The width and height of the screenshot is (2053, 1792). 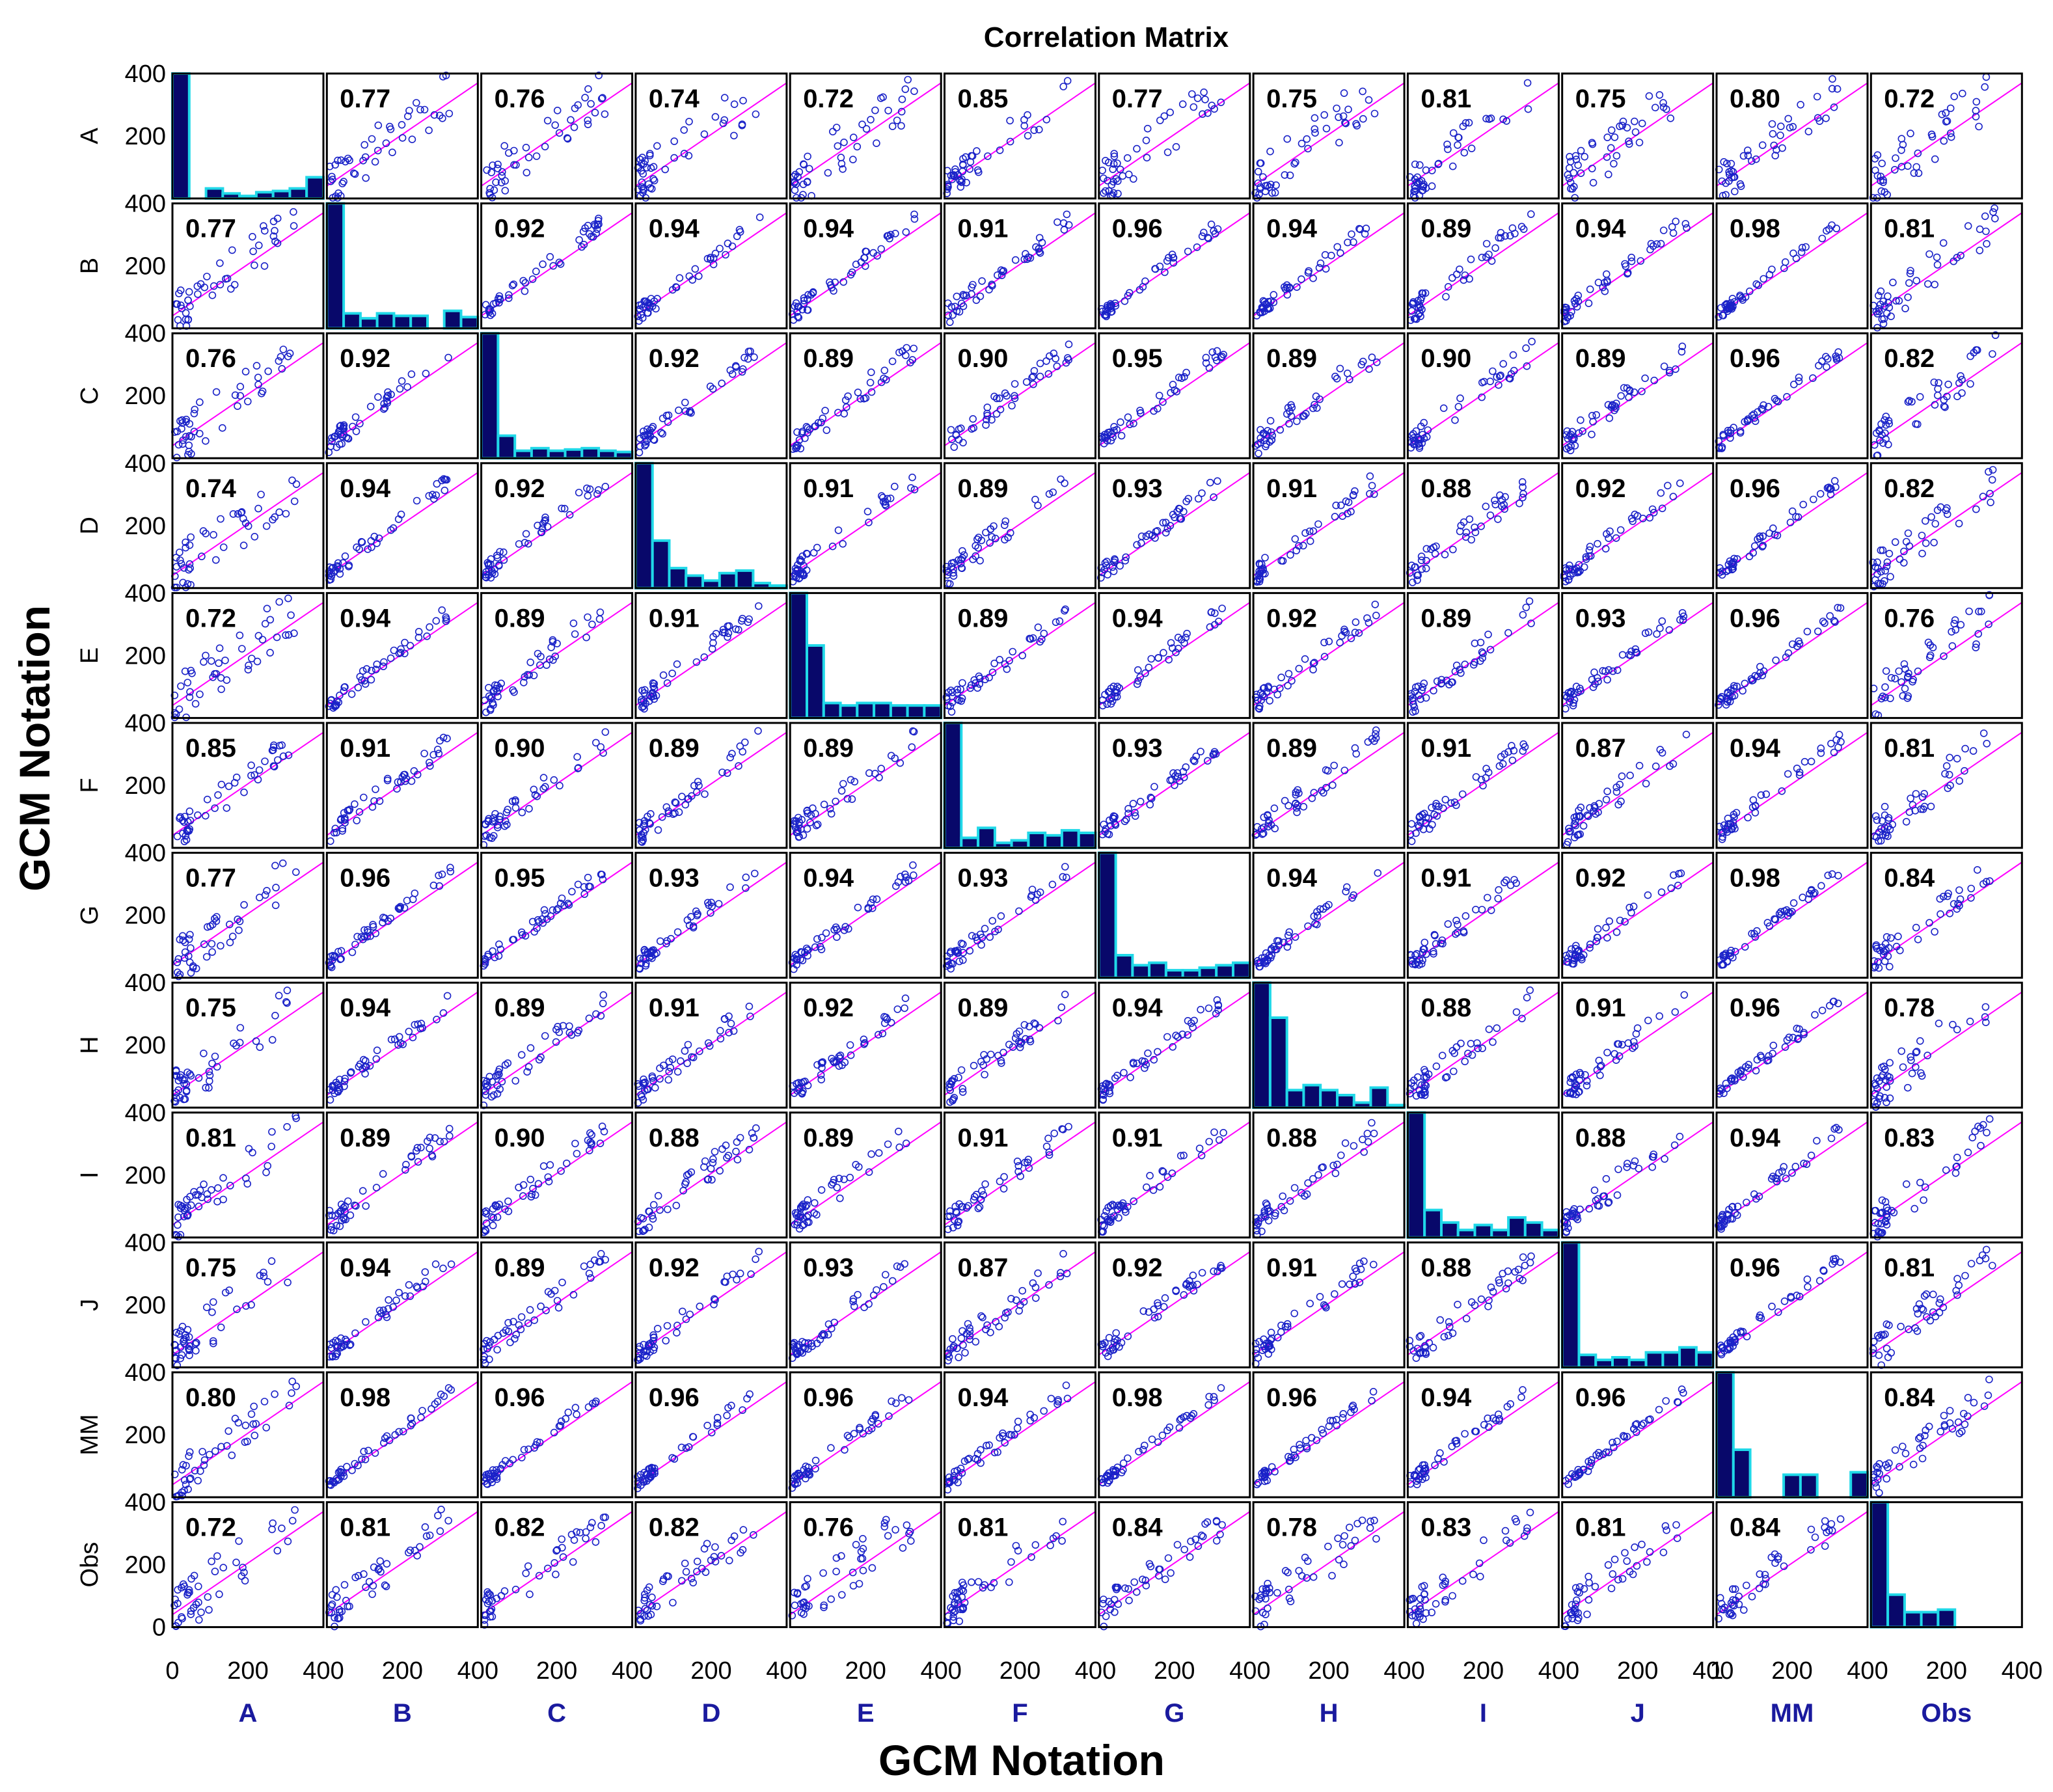 I want to click on fit-line, so click(x=1483, y=264).